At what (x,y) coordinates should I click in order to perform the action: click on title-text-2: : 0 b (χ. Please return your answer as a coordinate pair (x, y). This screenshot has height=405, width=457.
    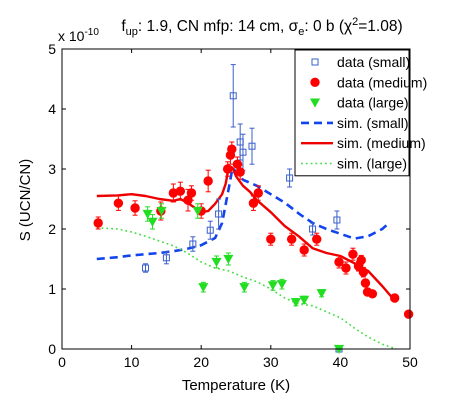
    Looking at the image, I should click on (328, 26).